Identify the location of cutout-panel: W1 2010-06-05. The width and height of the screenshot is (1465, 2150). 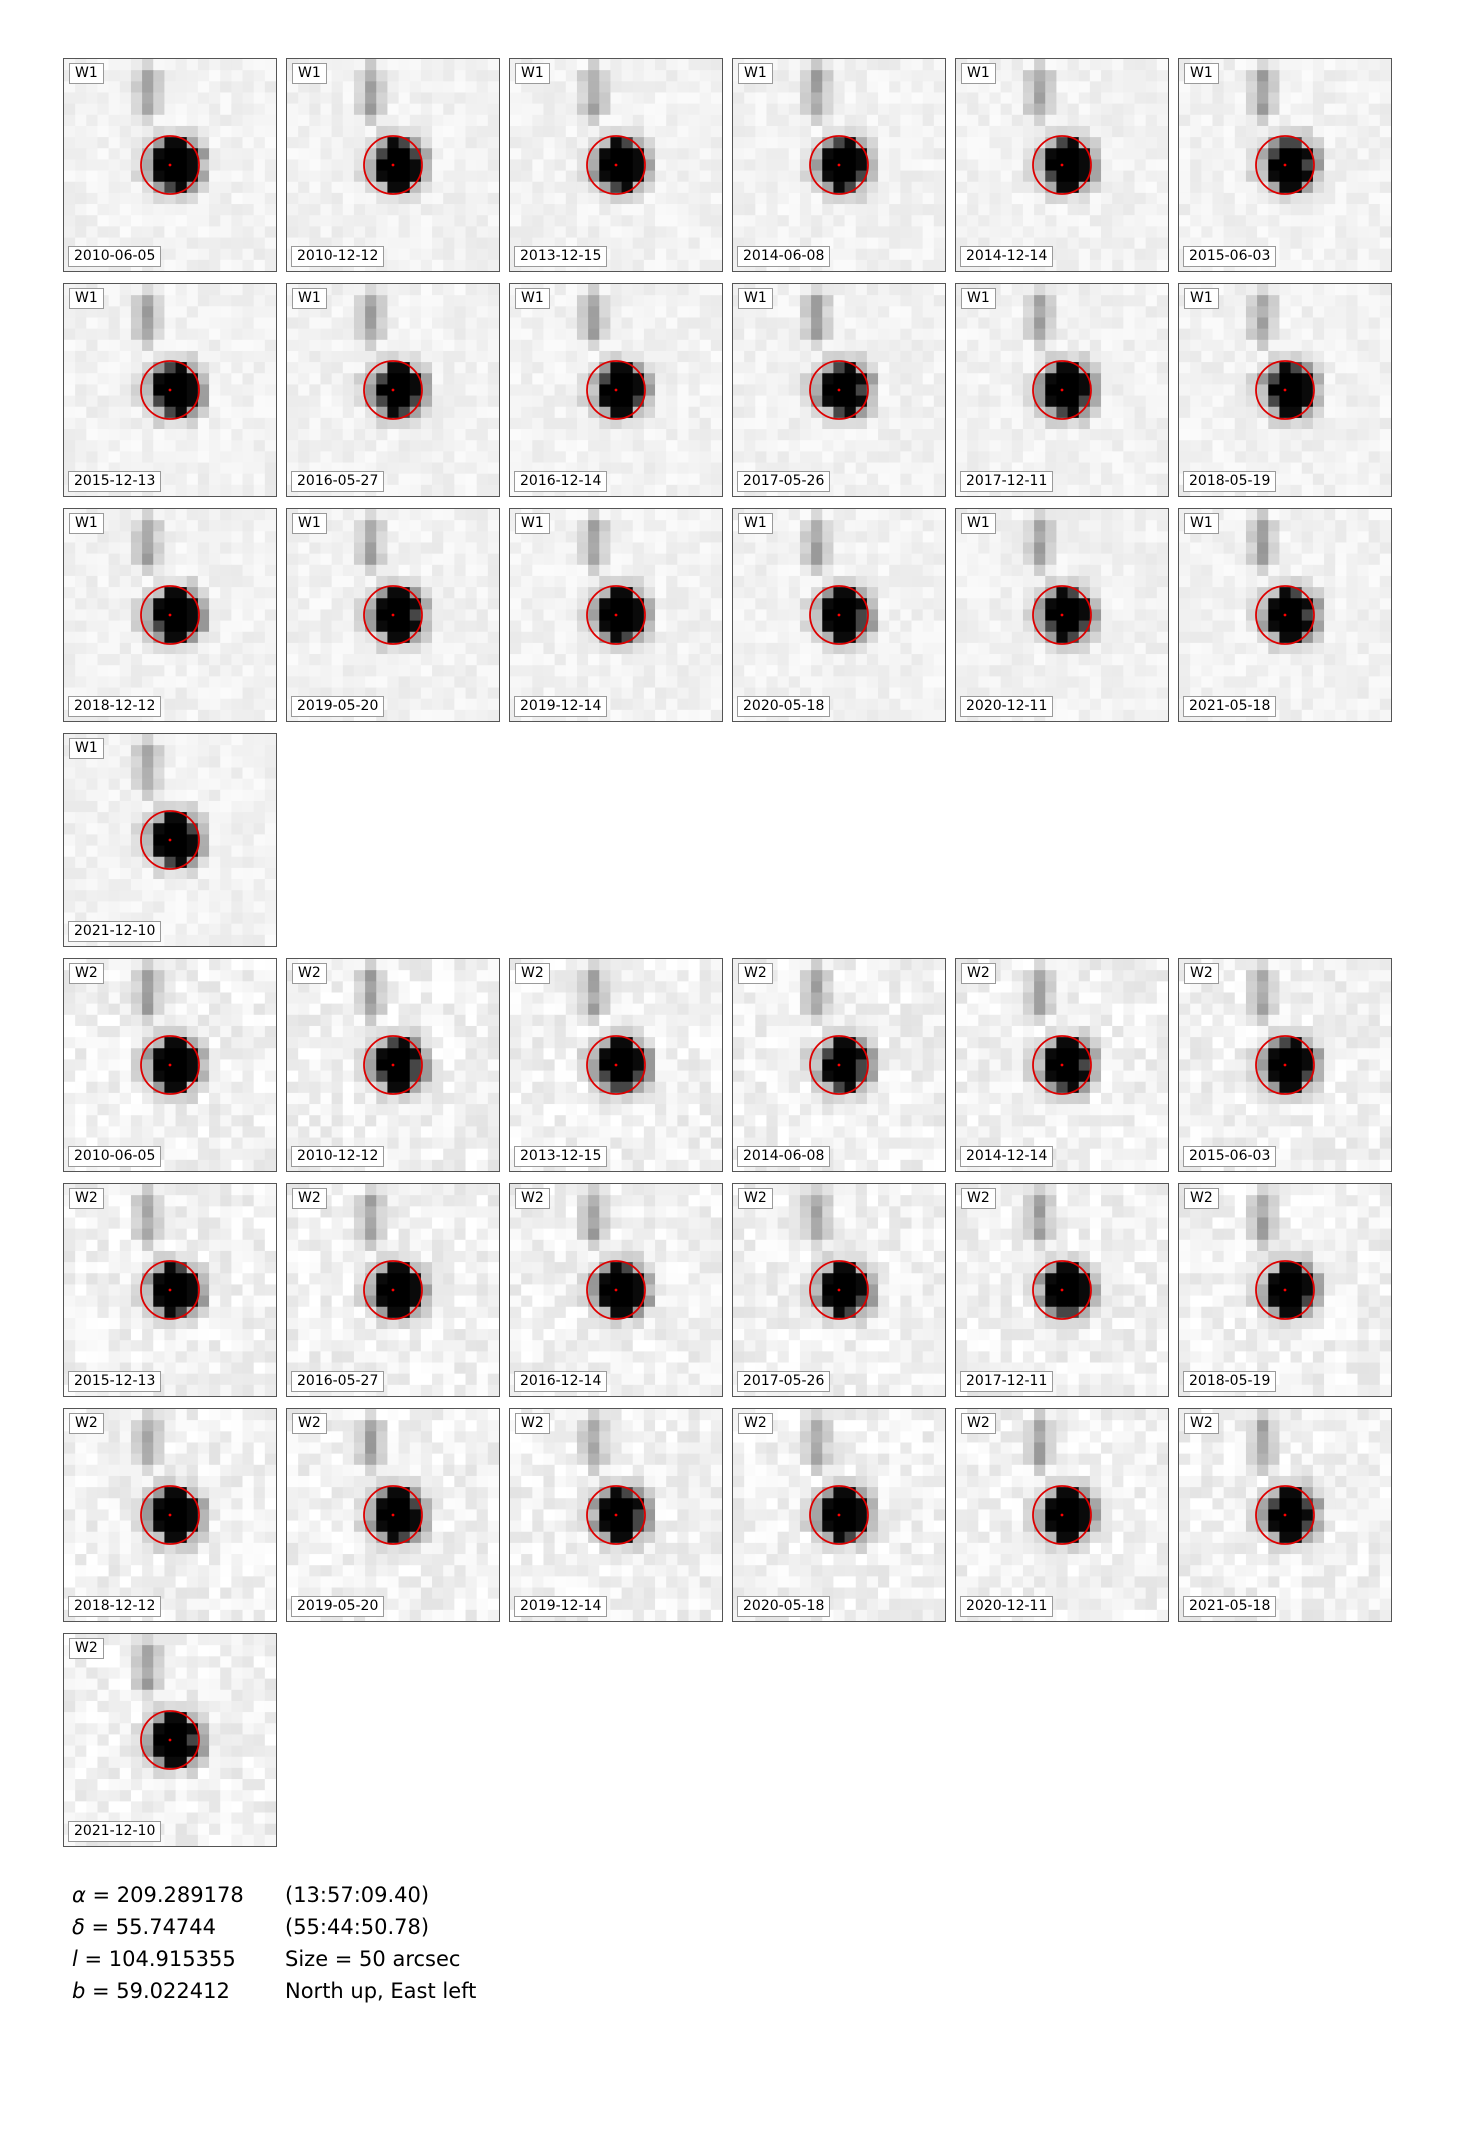
(170, 165).